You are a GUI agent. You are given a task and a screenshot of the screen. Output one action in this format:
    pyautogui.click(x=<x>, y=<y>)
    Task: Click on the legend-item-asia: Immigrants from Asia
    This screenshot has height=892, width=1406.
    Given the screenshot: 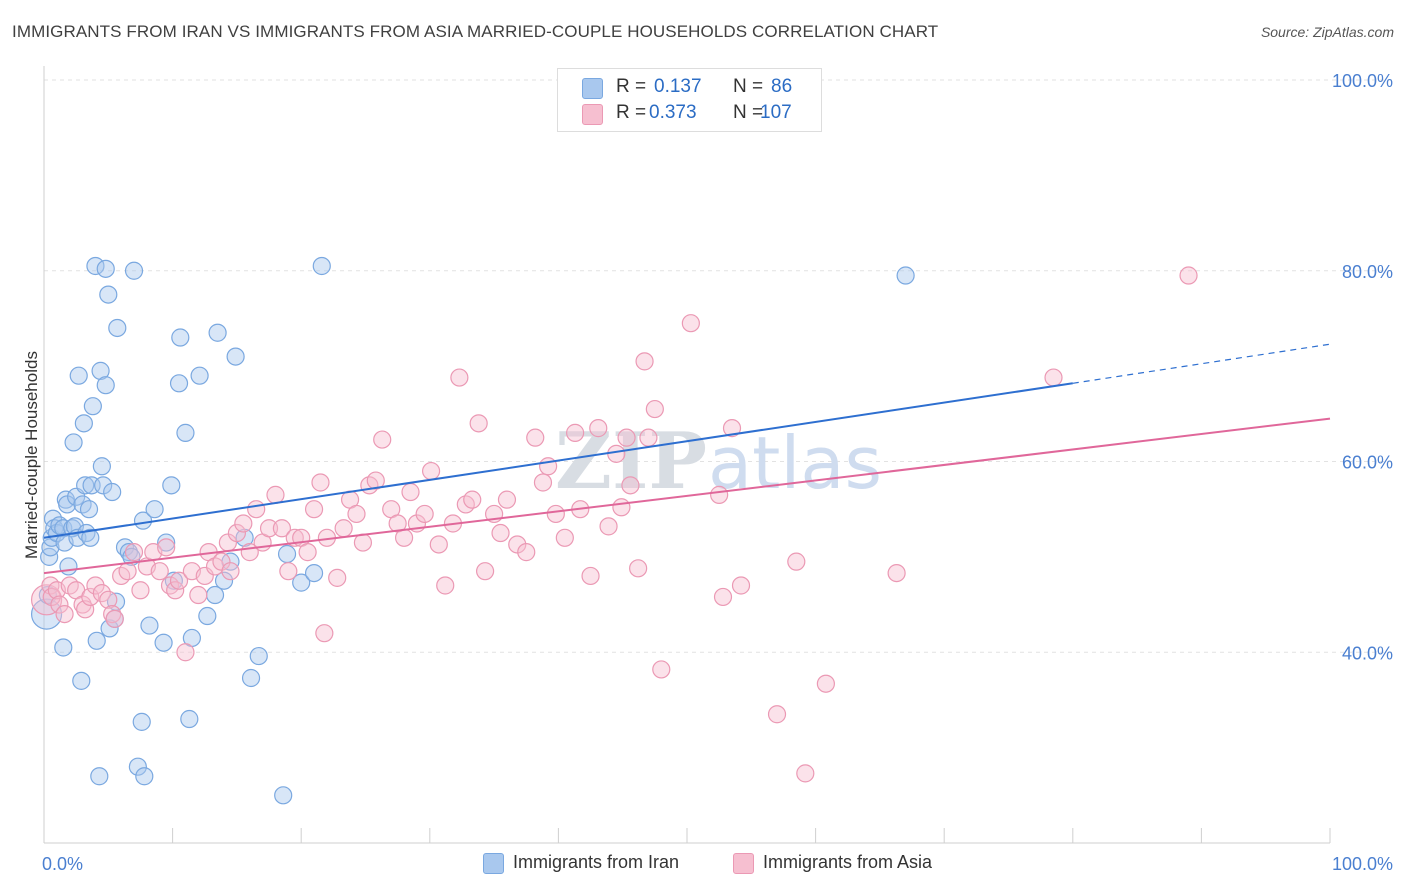 What is the action you would take?
    pyautogui.click(x=853, y=863)
    